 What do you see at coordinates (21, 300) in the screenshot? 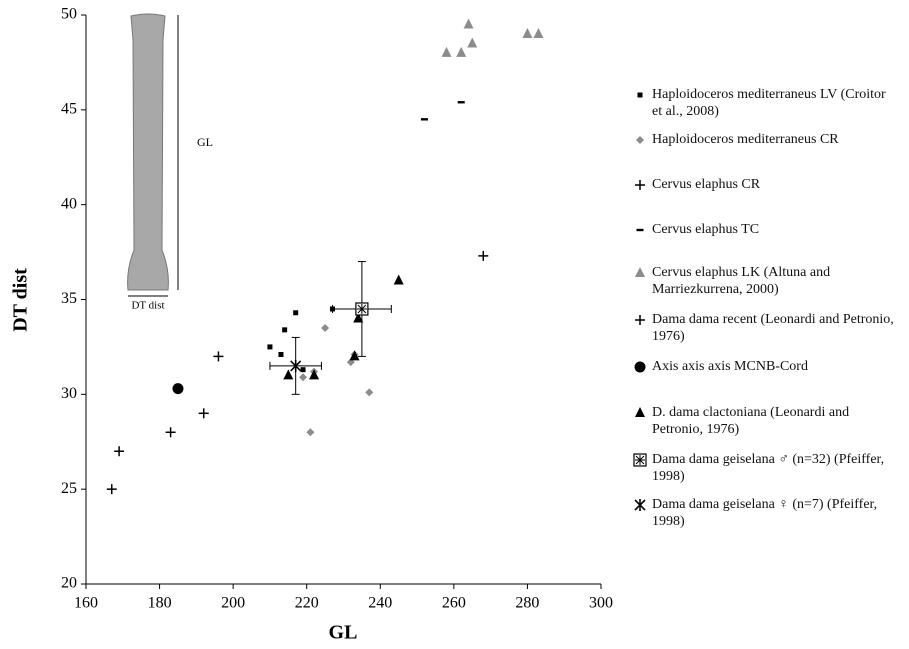
I see `y-axis-label: DT dist` at bounding box center [21, 300].